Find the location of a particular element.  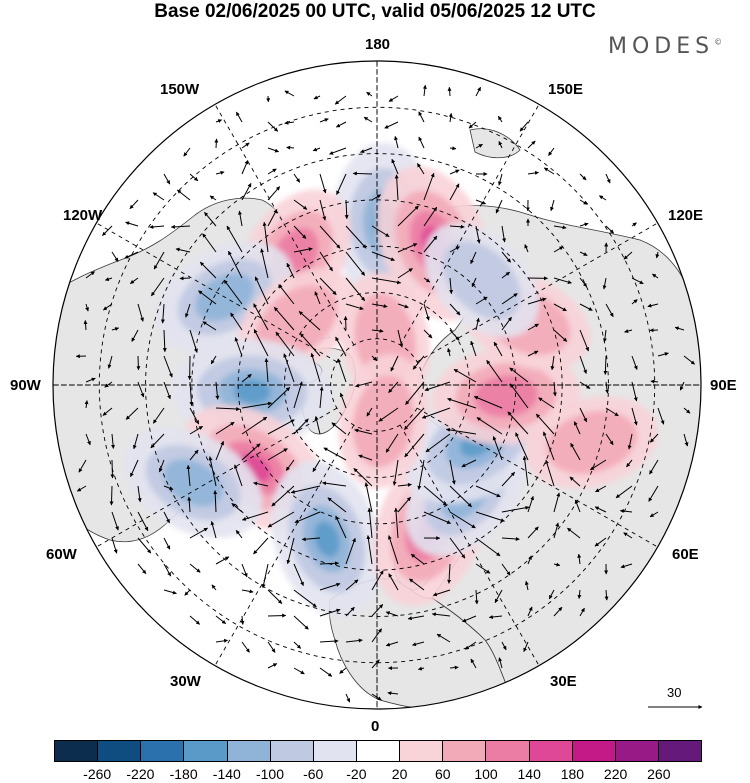

colorbar-tick-label: 100 is located at coordinates (486, 774).